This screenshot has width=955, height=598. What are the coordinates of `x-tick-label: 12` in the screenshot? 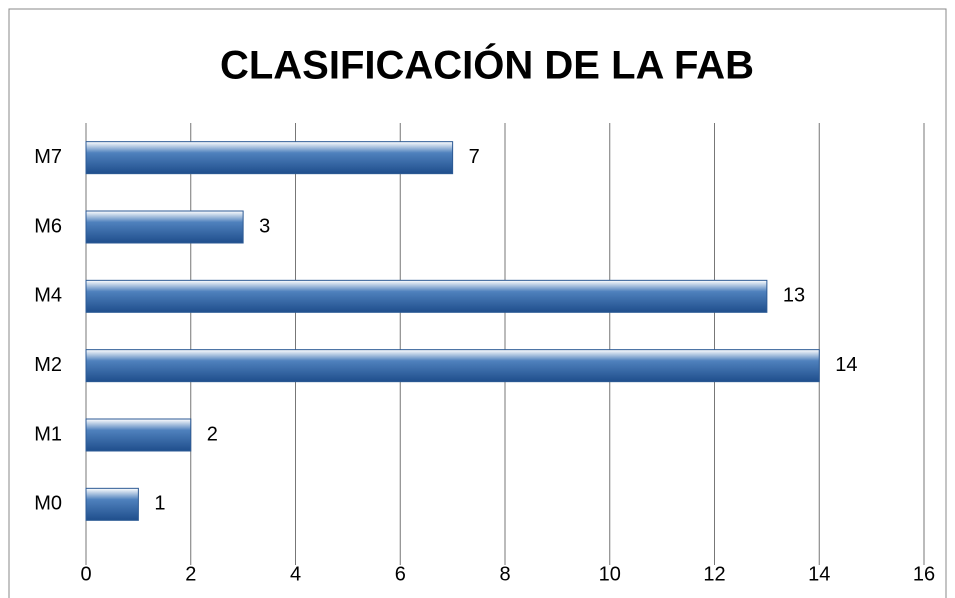 It's located at (714, 574).